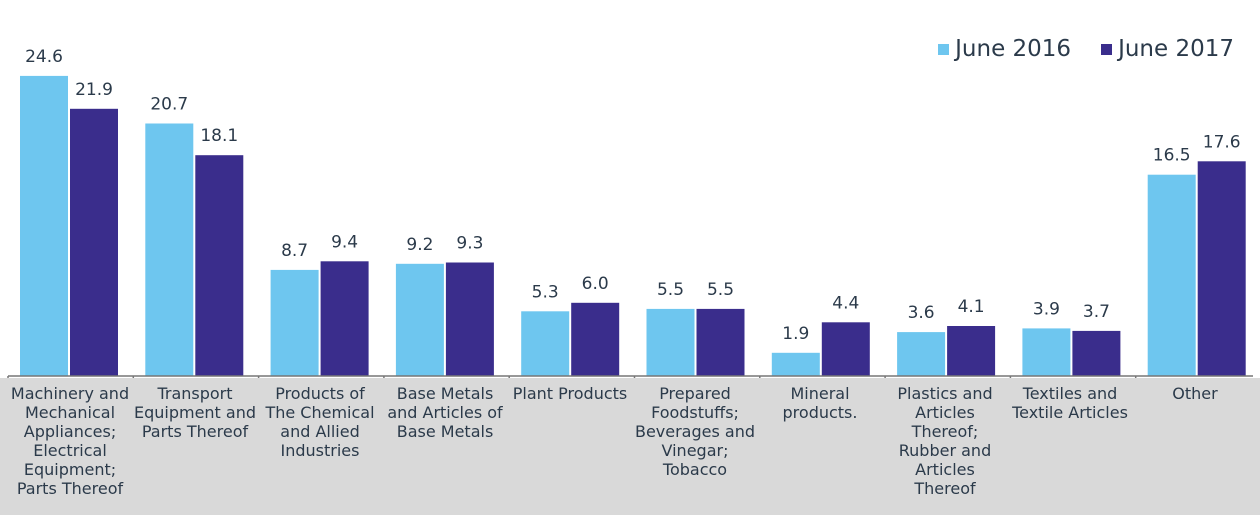 The height and width of the screenshot is (515, 1260). Describe the element at coordinates (545, 292) in the screenshot. I see `data-label-june-2016-4: 5.3` at that location.